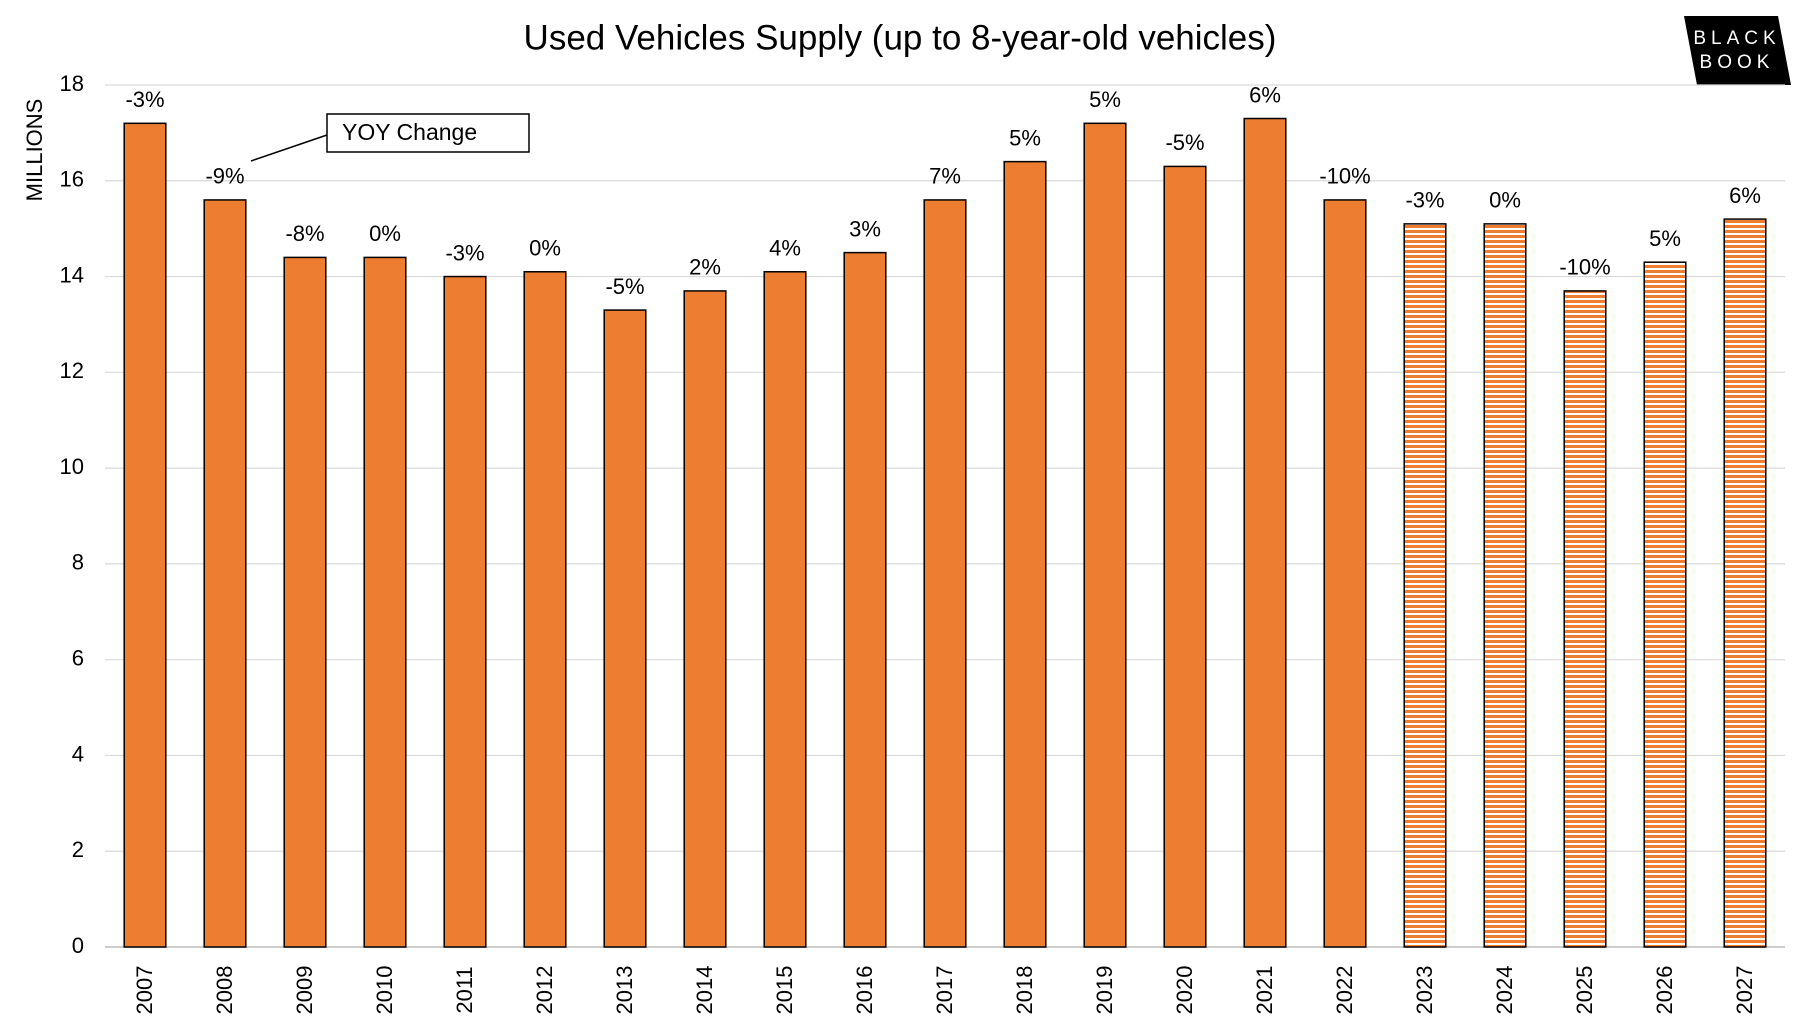  I want to click on yoy-label: -9%, so click(224, 176).